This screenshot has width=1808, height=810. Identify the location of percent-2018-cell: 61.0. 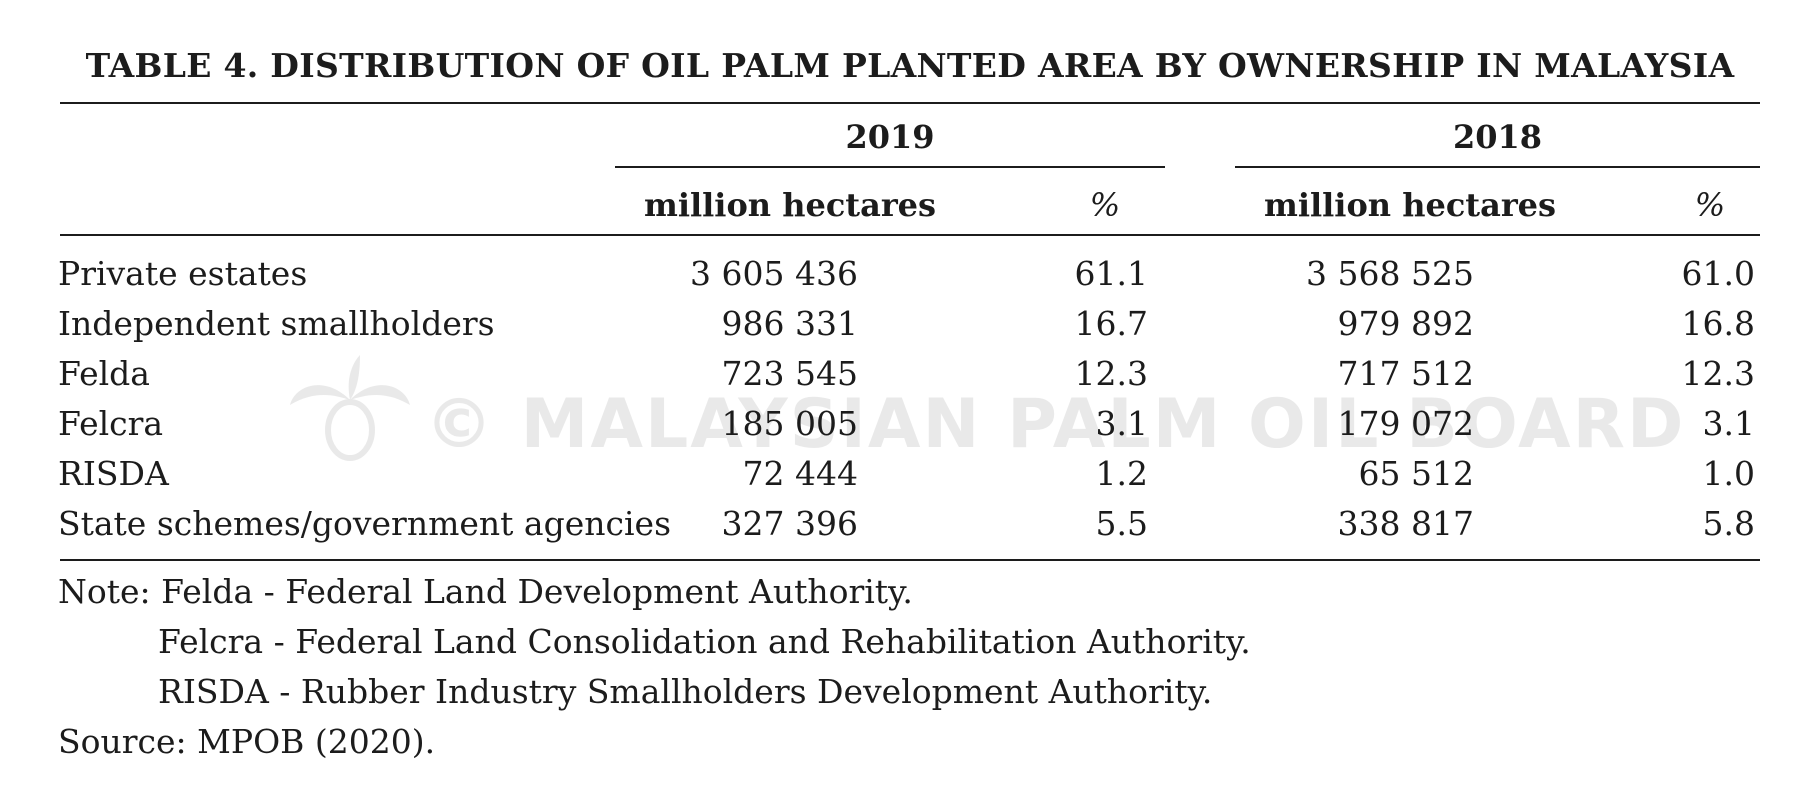
(1718, 273).